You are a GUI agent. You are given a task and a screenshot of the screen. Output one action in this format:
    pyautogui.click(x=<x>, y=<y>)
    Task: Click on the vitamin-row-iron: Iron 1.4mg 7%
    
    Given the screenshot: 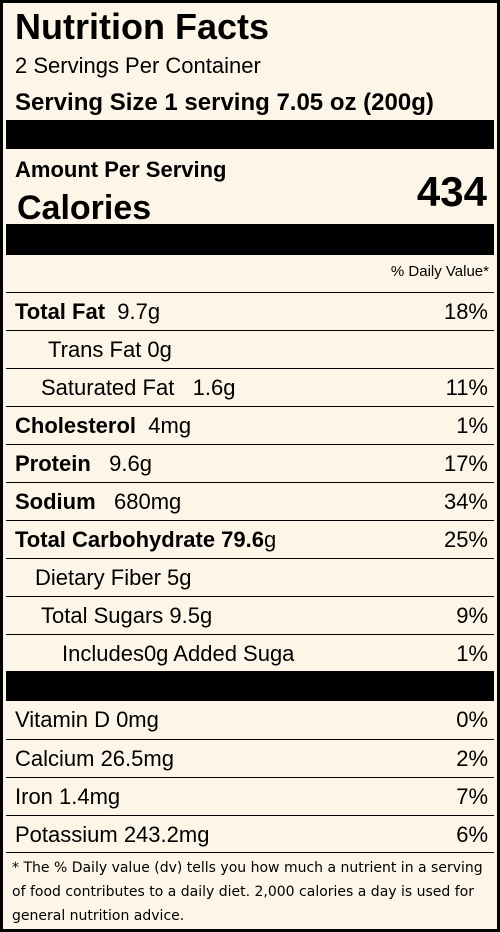 What is the action you would take?
    pyautogui.click(x=250, y=796)
    